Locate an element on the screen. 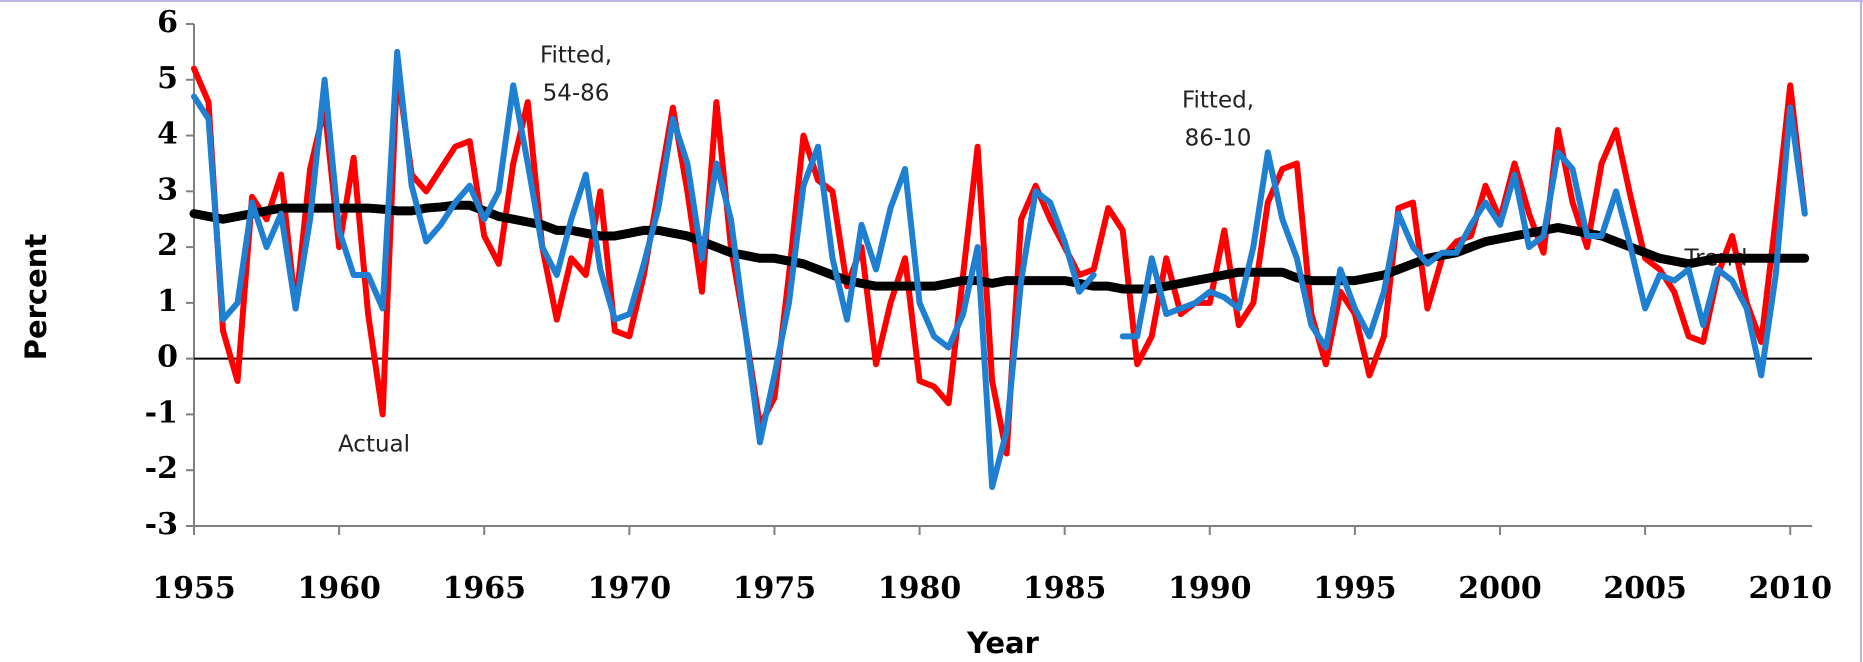  y-axis-title: Percent is located at coordinates (36, 297).